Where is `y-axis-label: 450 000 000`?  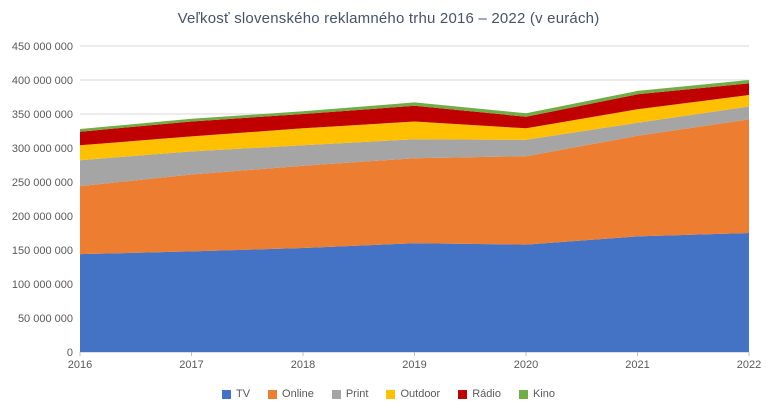
y-axis-label: 450 000 000 is located at coordinates (42, 47).